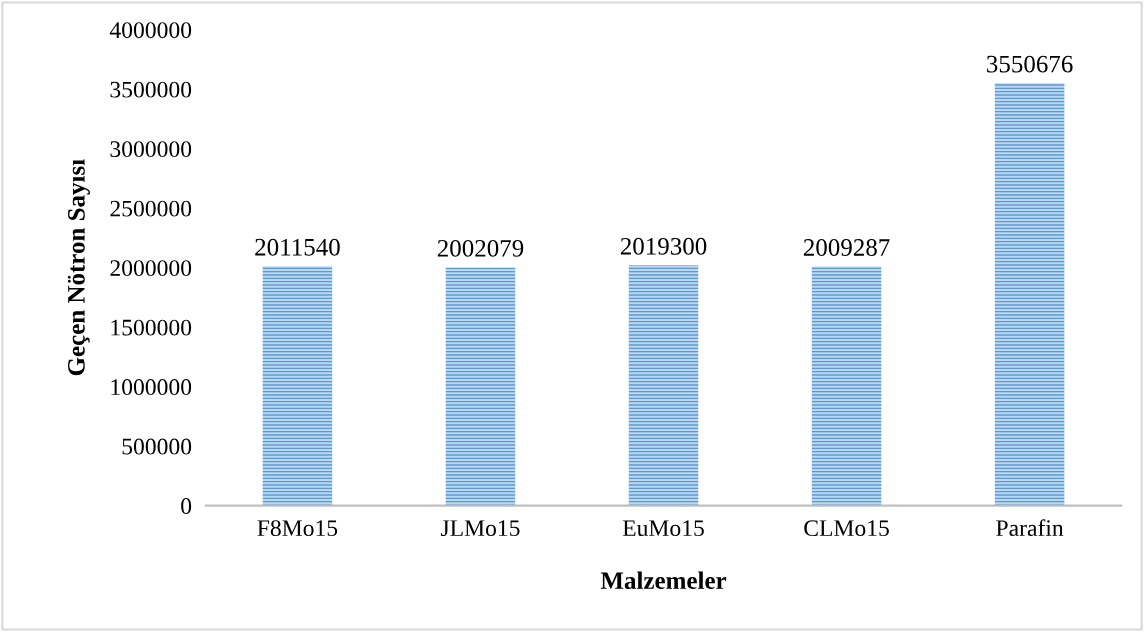 The width and height of the screenshot is (1144, 632). Describe the element at coordinates (846, 528) in the screenshot. I see `x-tick-label: CLMo15` at that location.